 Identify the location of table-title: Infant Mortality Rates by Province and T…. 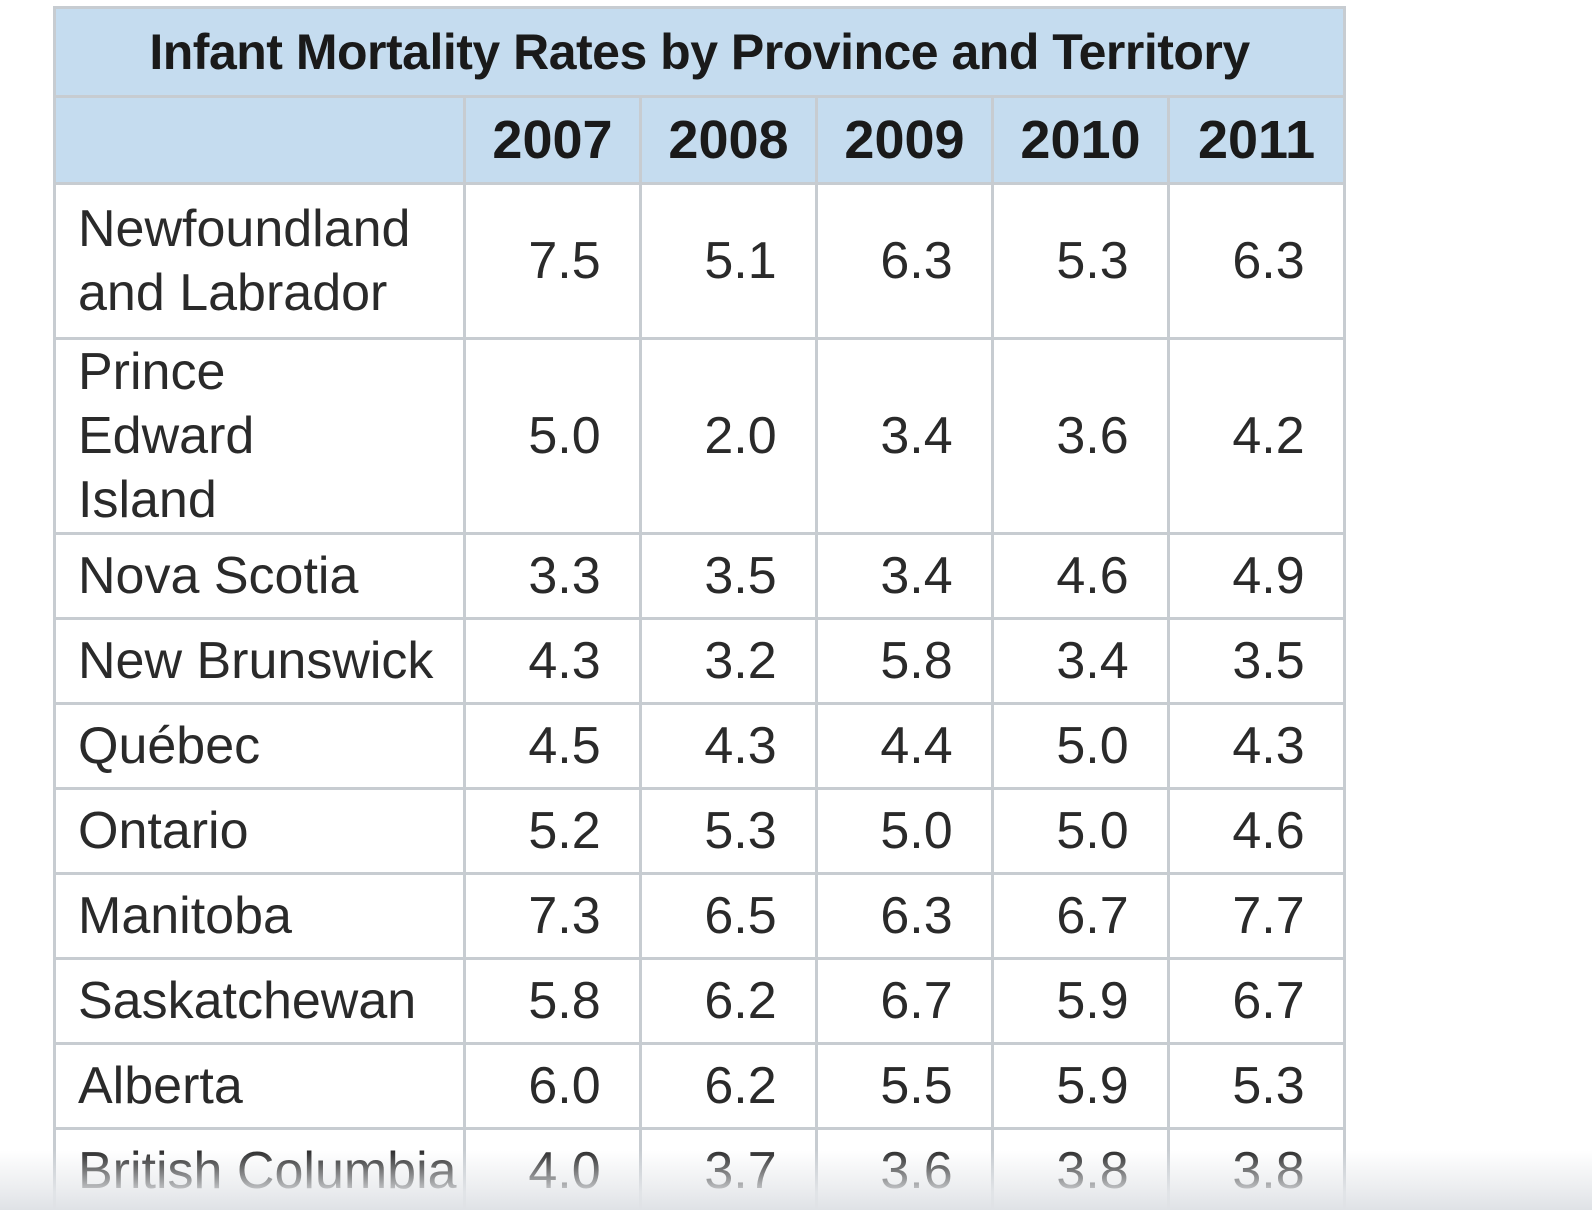
(699, 52).